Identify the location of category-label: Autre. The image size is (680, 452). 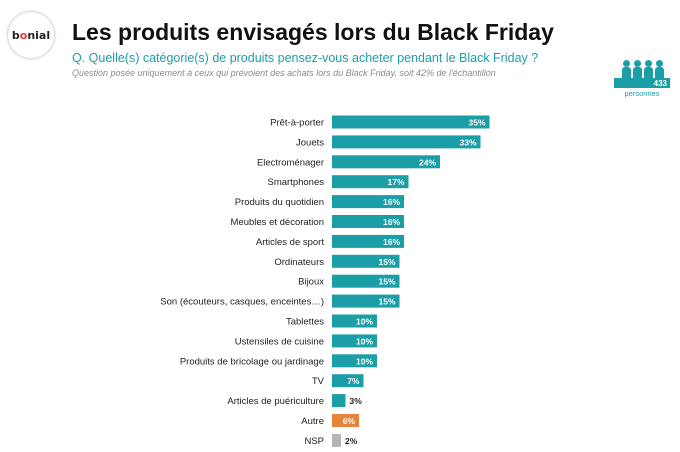
(312, 421).